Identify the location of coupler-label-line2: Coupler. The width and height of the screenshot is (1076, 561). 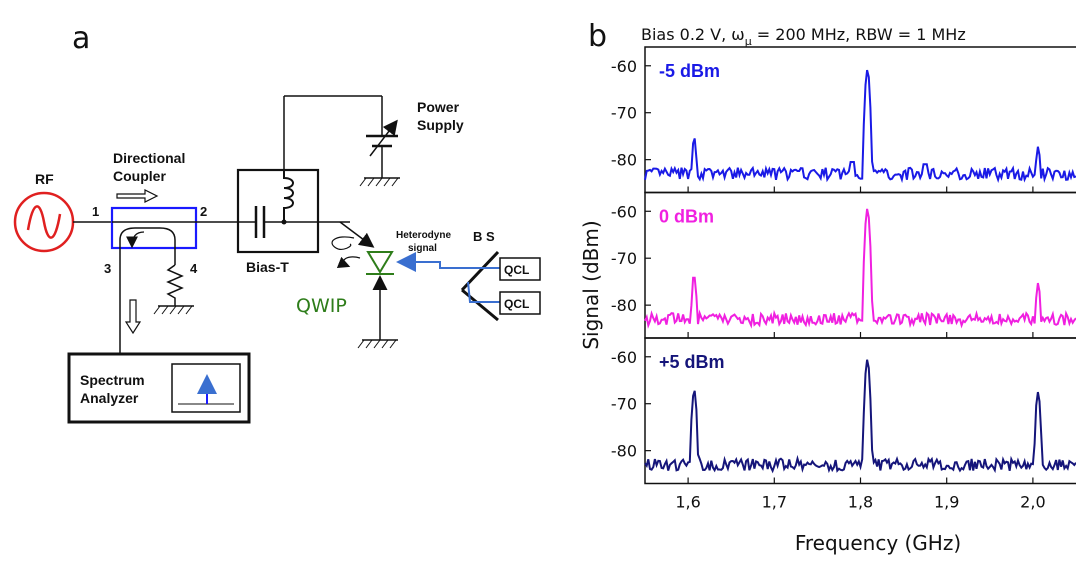
(139, 176).